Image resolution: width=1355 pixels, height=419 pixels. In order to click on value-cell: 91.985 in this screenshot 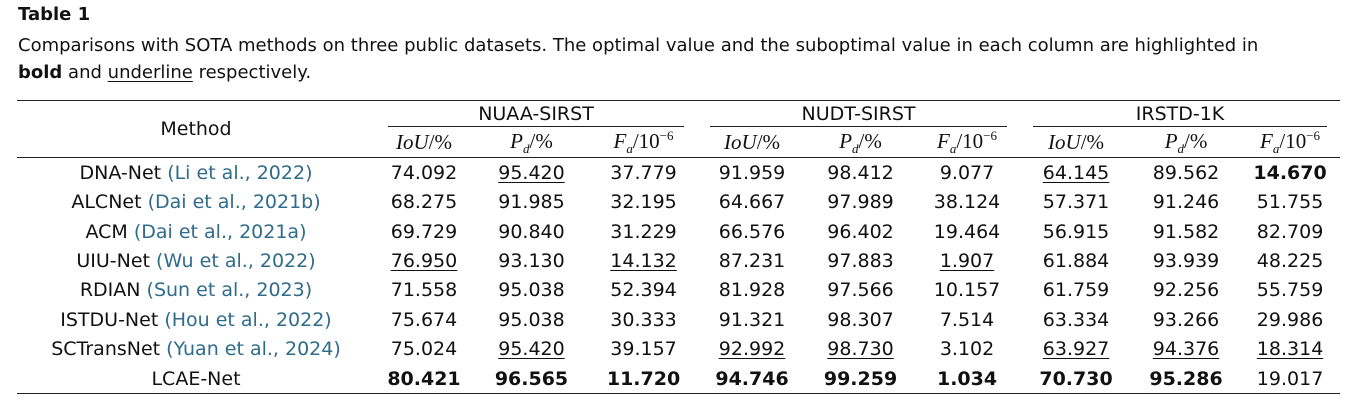, I will do `click(531, 202)`.